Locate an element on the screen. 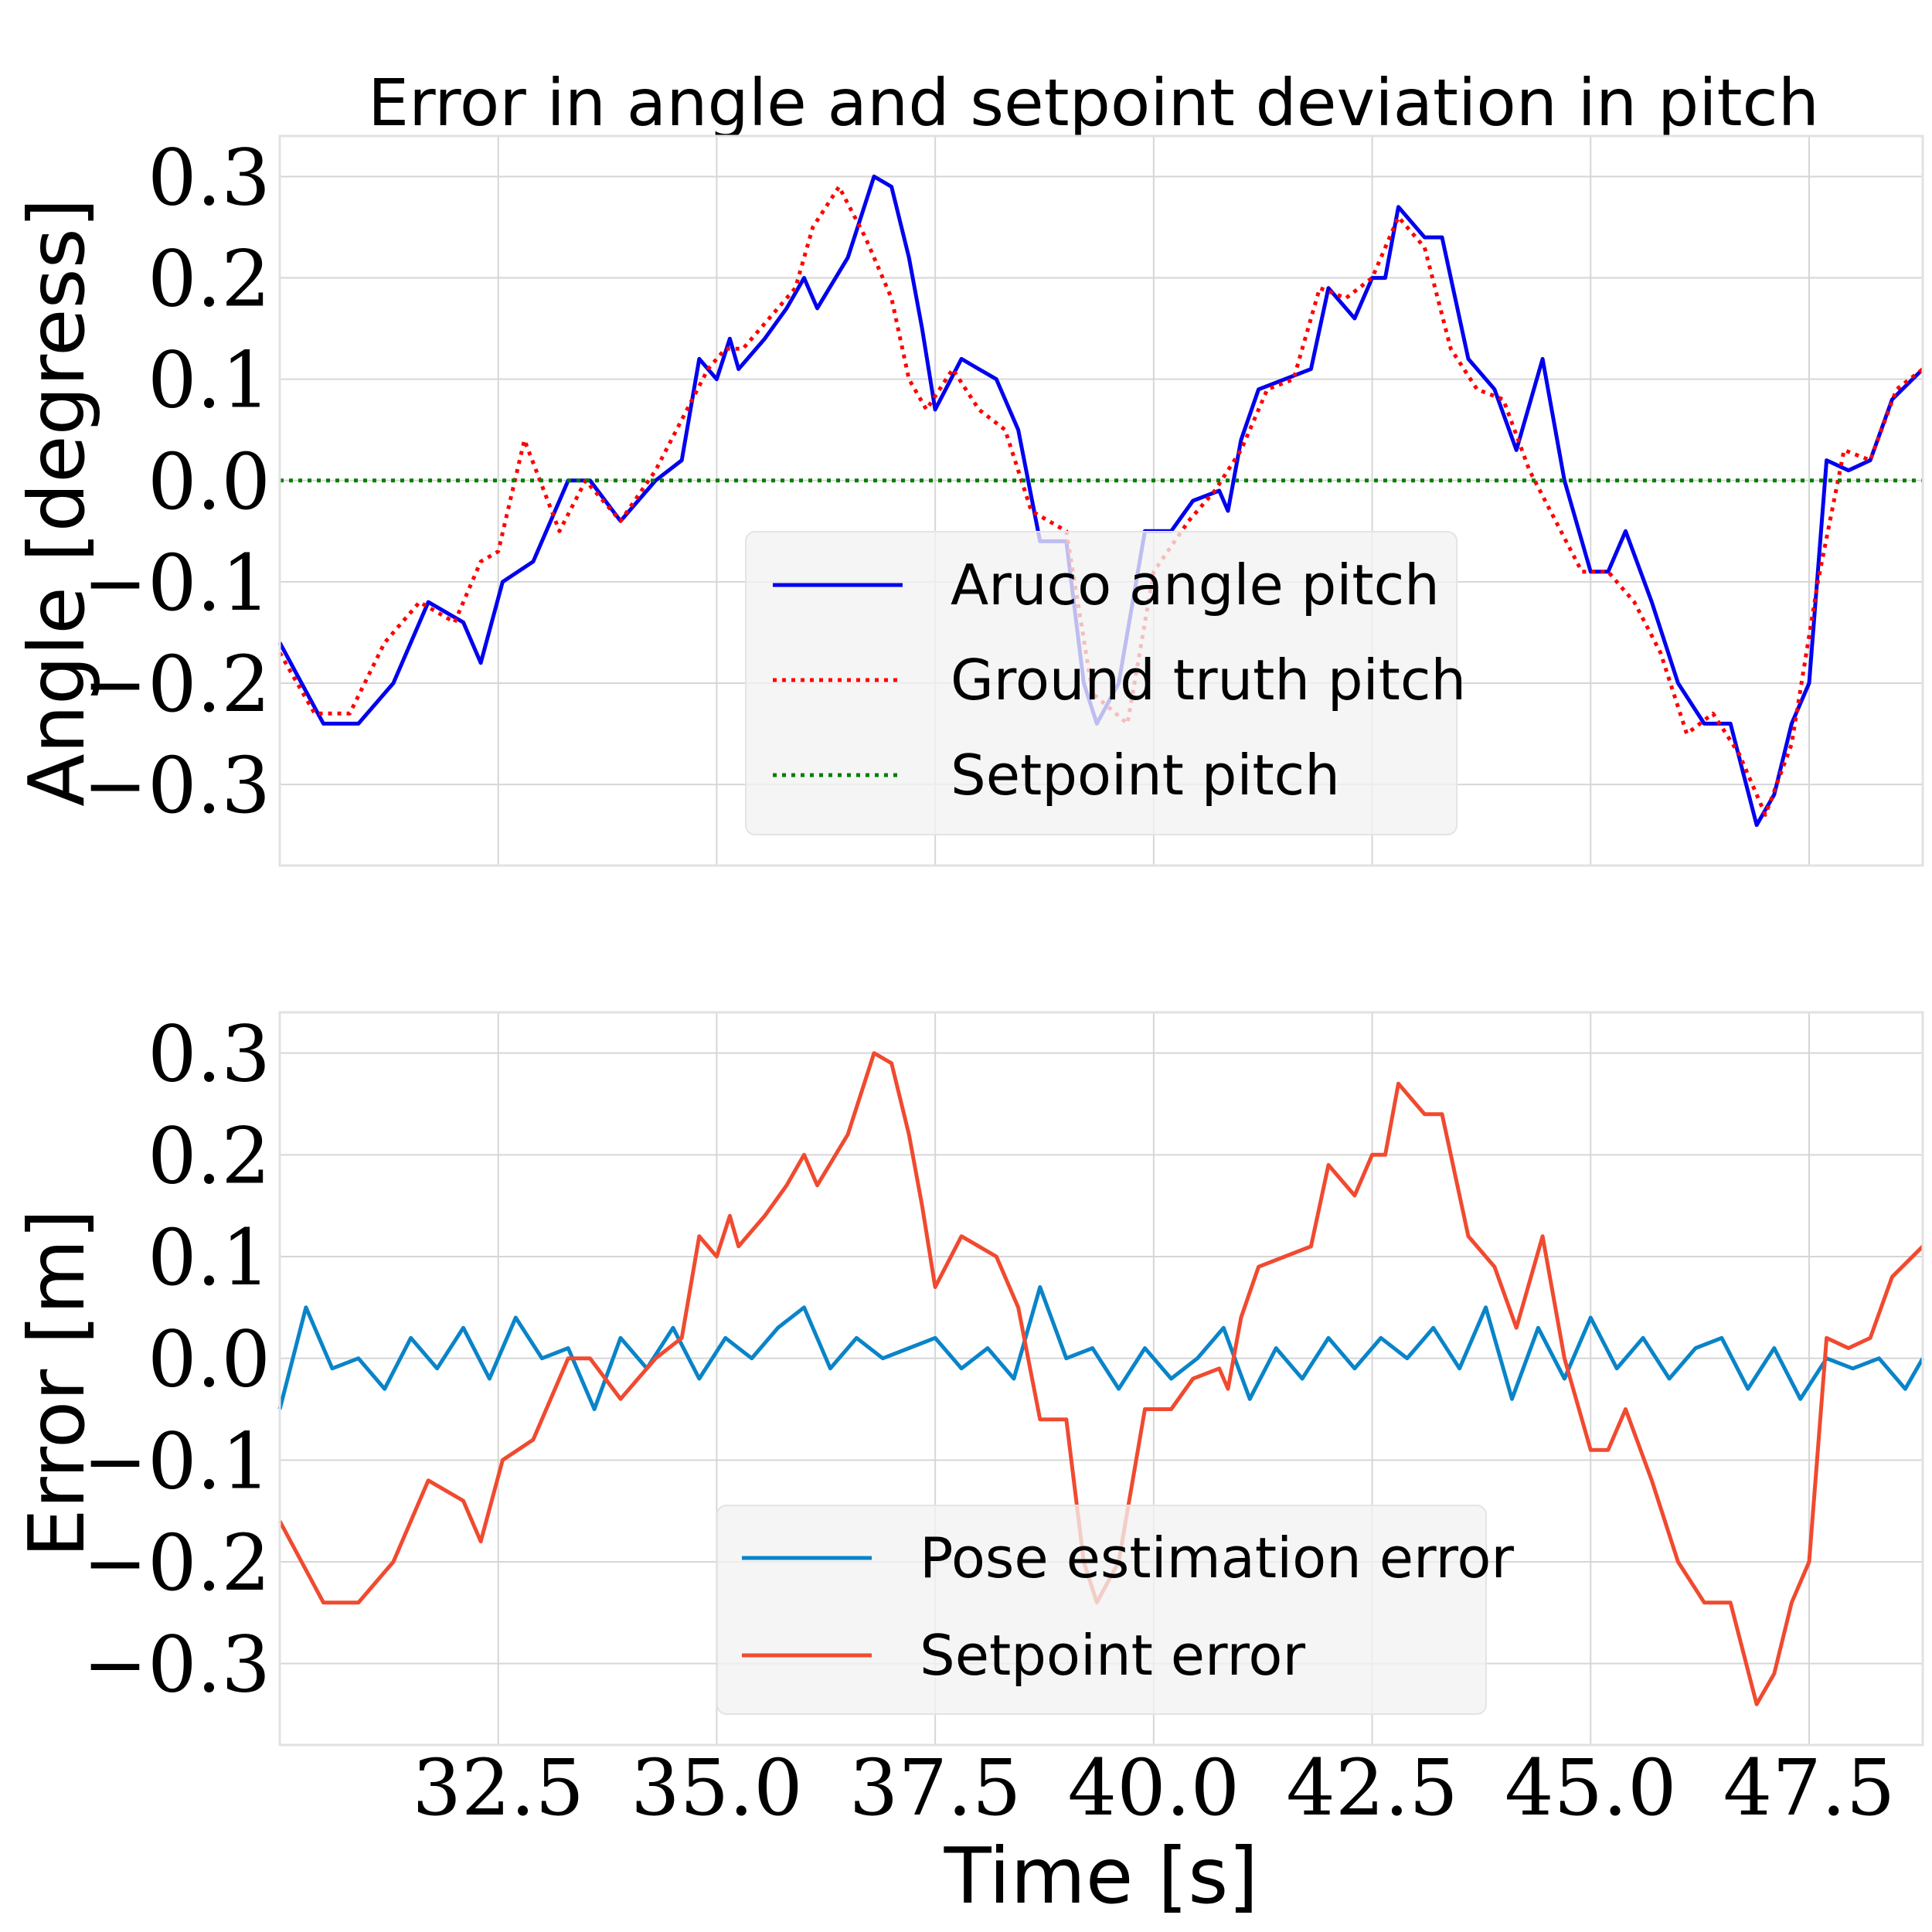 The image size is (1932, 1932). y-tick-label-top: −0.3 is located at coordinates (176, 786).